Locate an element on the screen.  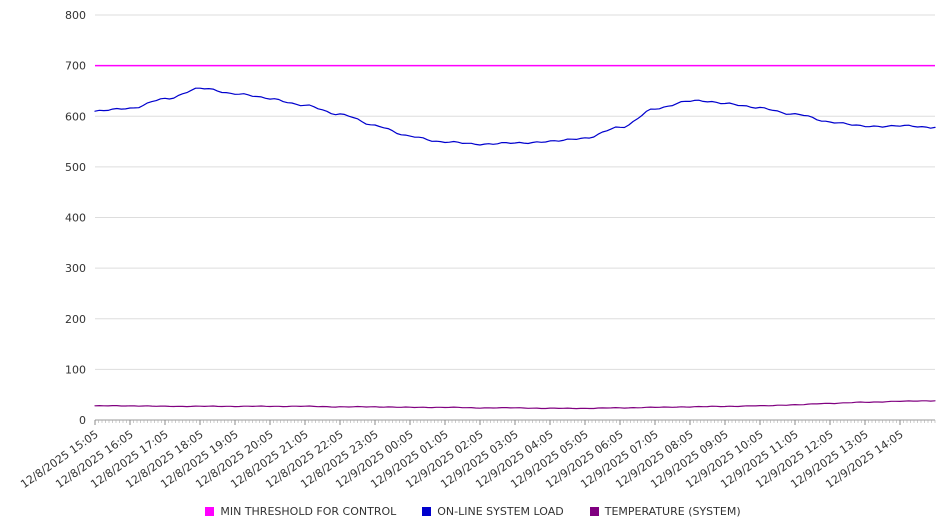
legend-item-threshold: MIN THRESHOLD FOR CONTROL is located at coordinates (300, 511).